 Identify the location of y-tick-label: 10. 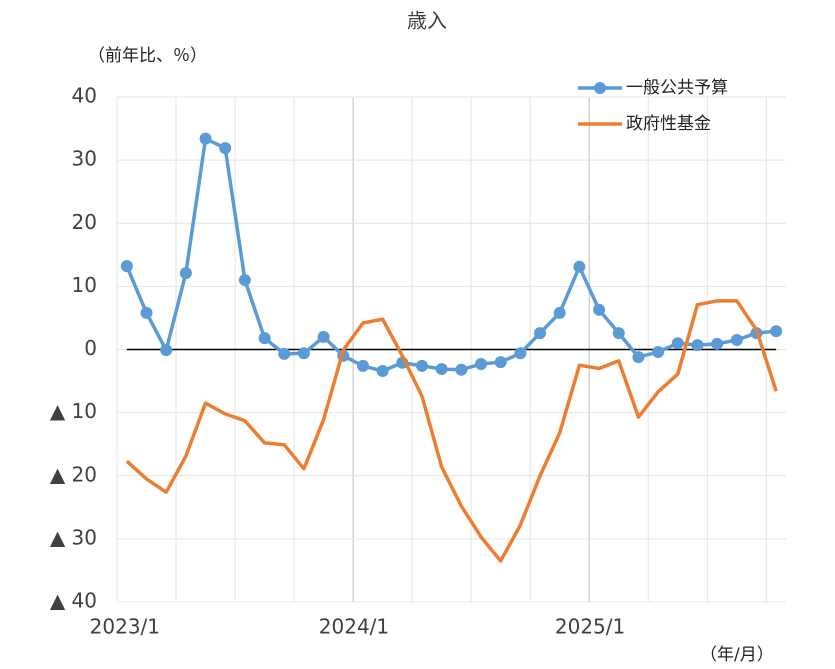
(84, 285).